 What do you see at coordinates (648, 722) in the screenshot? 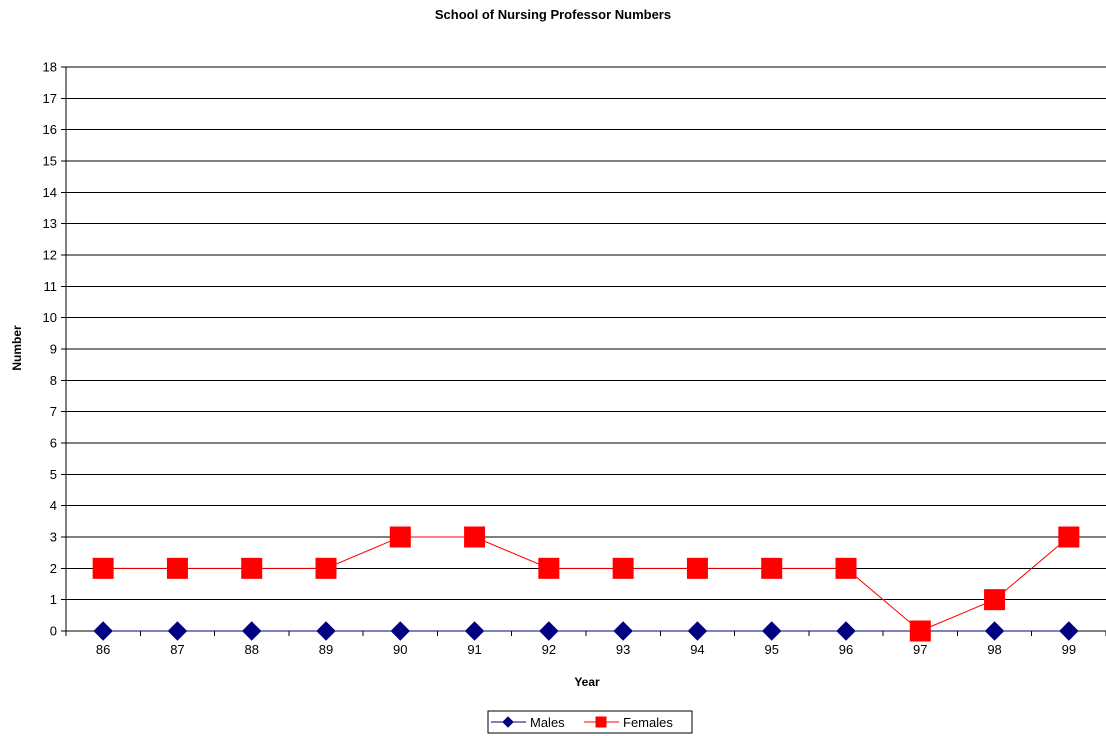
I see `legend-label-females: Females` at bounding box center [648, 722].